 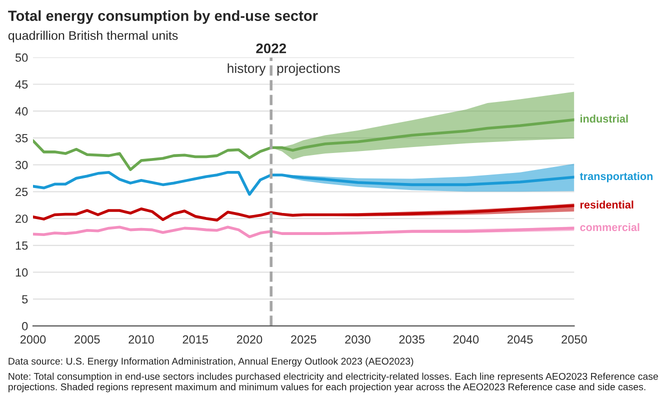 I want to click on y-tick-label: 10, so click(x=22, y=272).